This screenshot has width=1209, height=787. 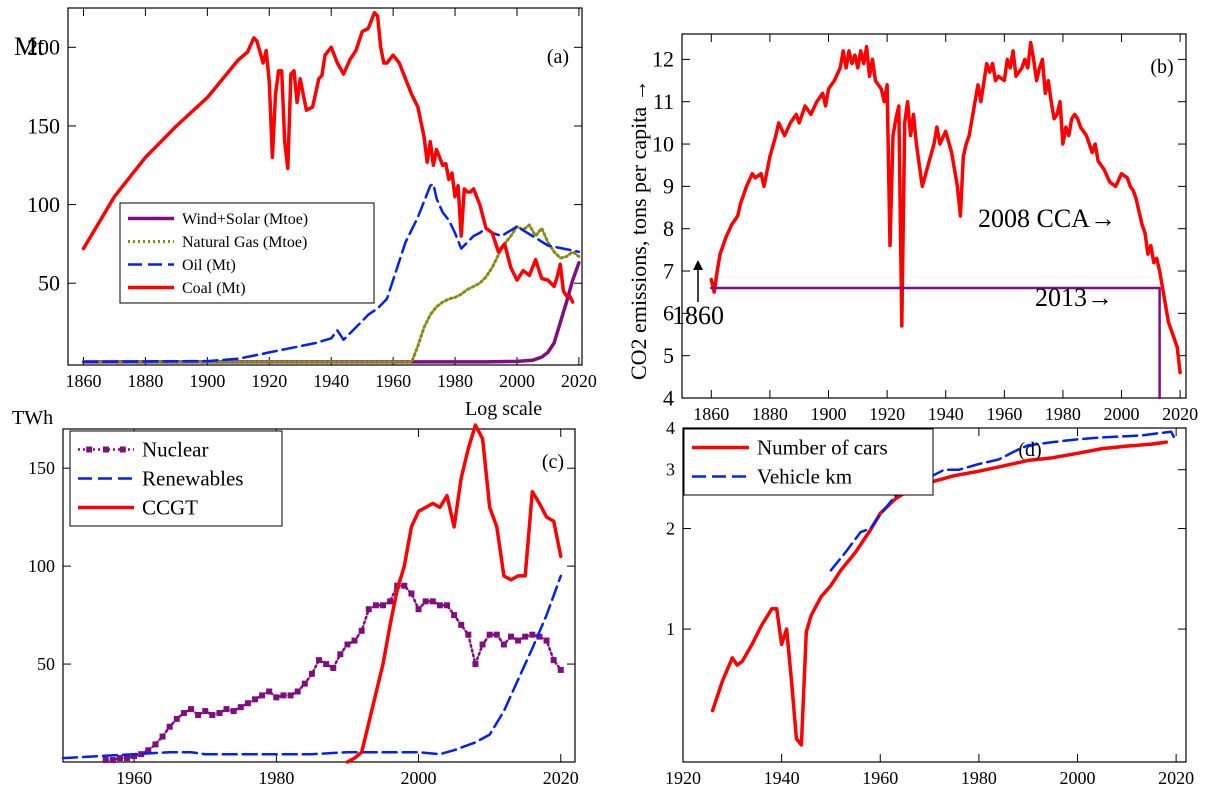 I want to click on y-tick-label: 3, so click(x=670, y=470).